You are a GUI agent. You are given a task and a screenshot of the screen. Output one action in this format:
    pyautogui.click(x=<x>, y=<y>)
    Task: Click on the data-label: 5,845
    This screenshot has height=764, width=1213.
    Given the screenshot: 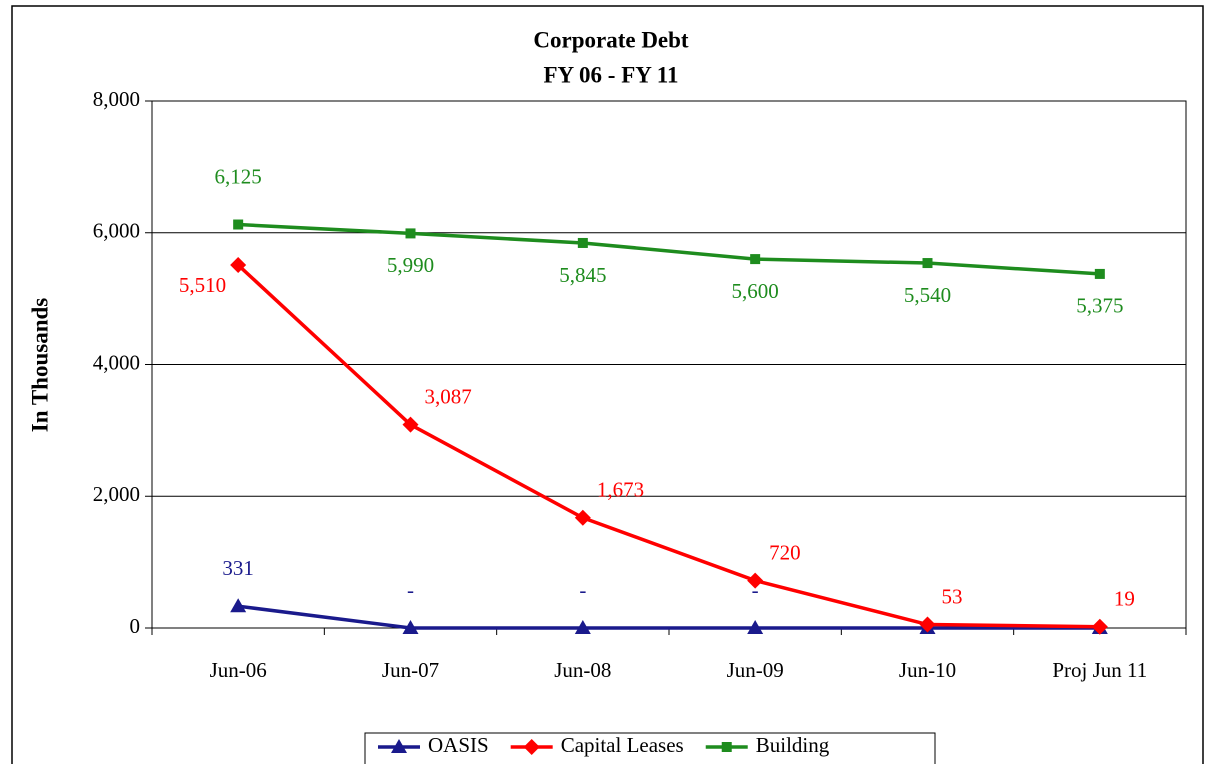 What is the action you would take?
    pyautogui.click(x=582, y=275)
    